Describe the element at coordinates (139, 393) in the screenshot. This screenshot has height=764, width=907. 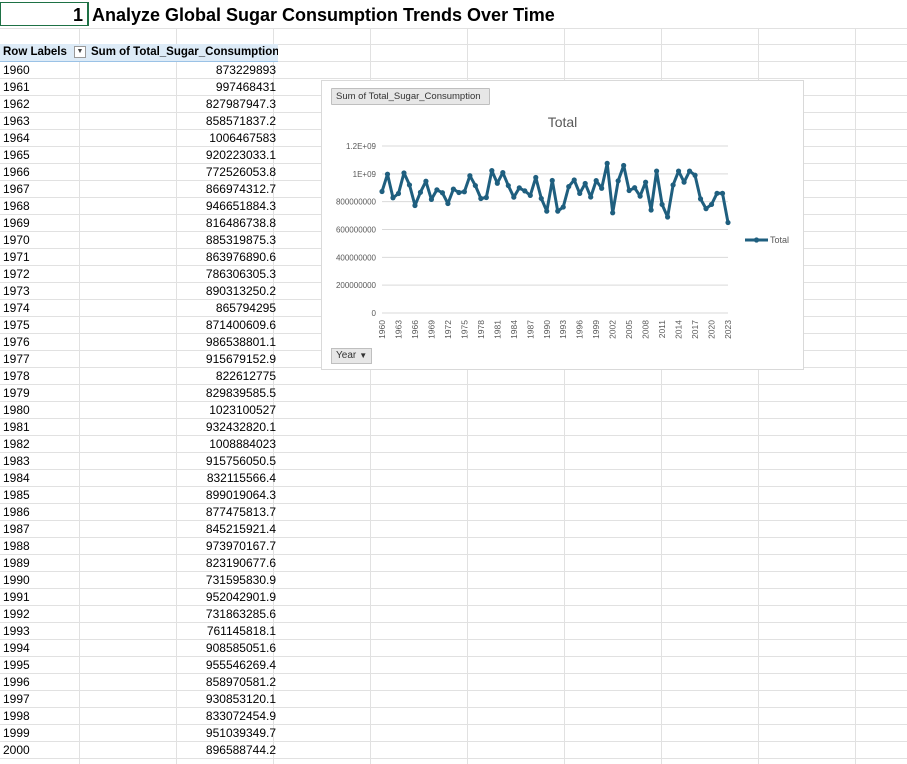
I see `pivot-row: 1979 829839585.5` at that location.